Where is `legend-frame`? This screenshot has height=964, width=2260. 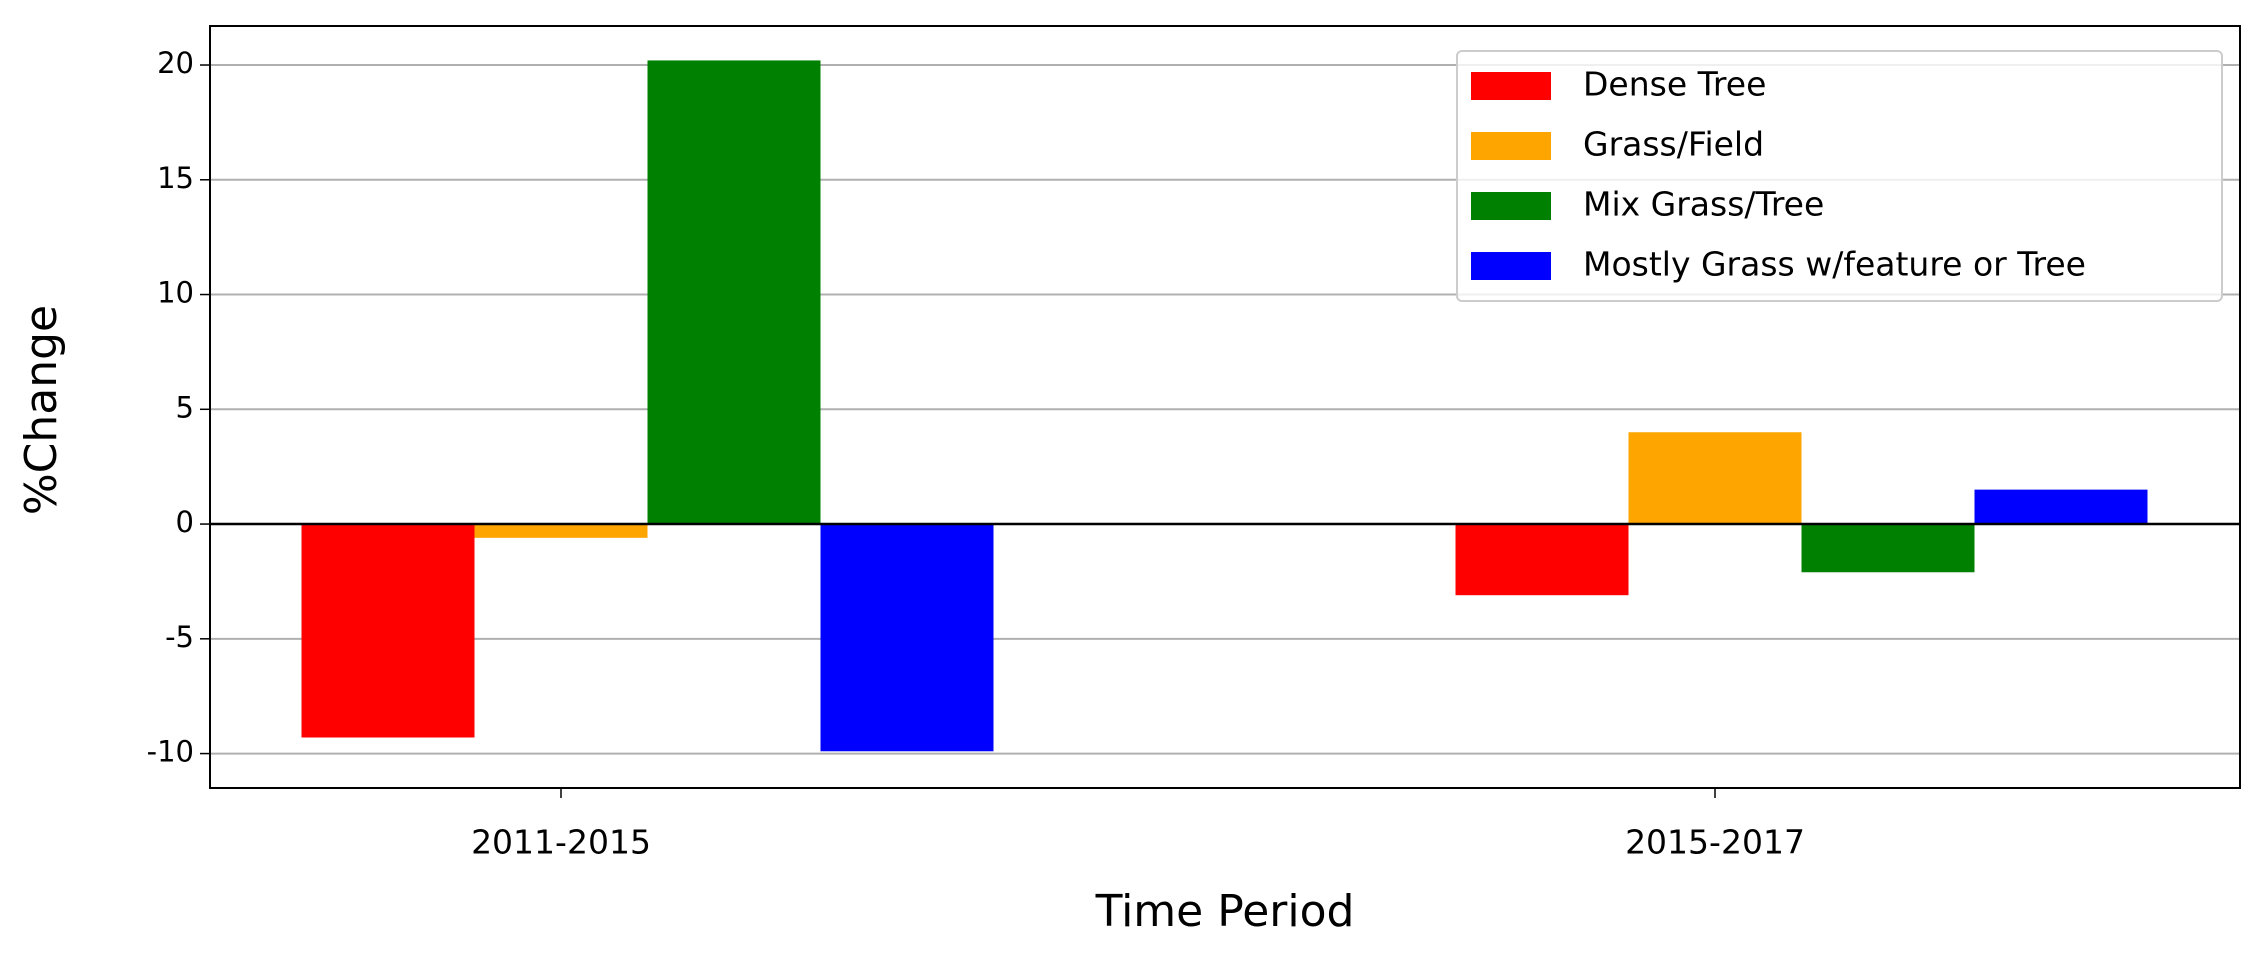 legend-frame is located at coordinates (1839, 176).